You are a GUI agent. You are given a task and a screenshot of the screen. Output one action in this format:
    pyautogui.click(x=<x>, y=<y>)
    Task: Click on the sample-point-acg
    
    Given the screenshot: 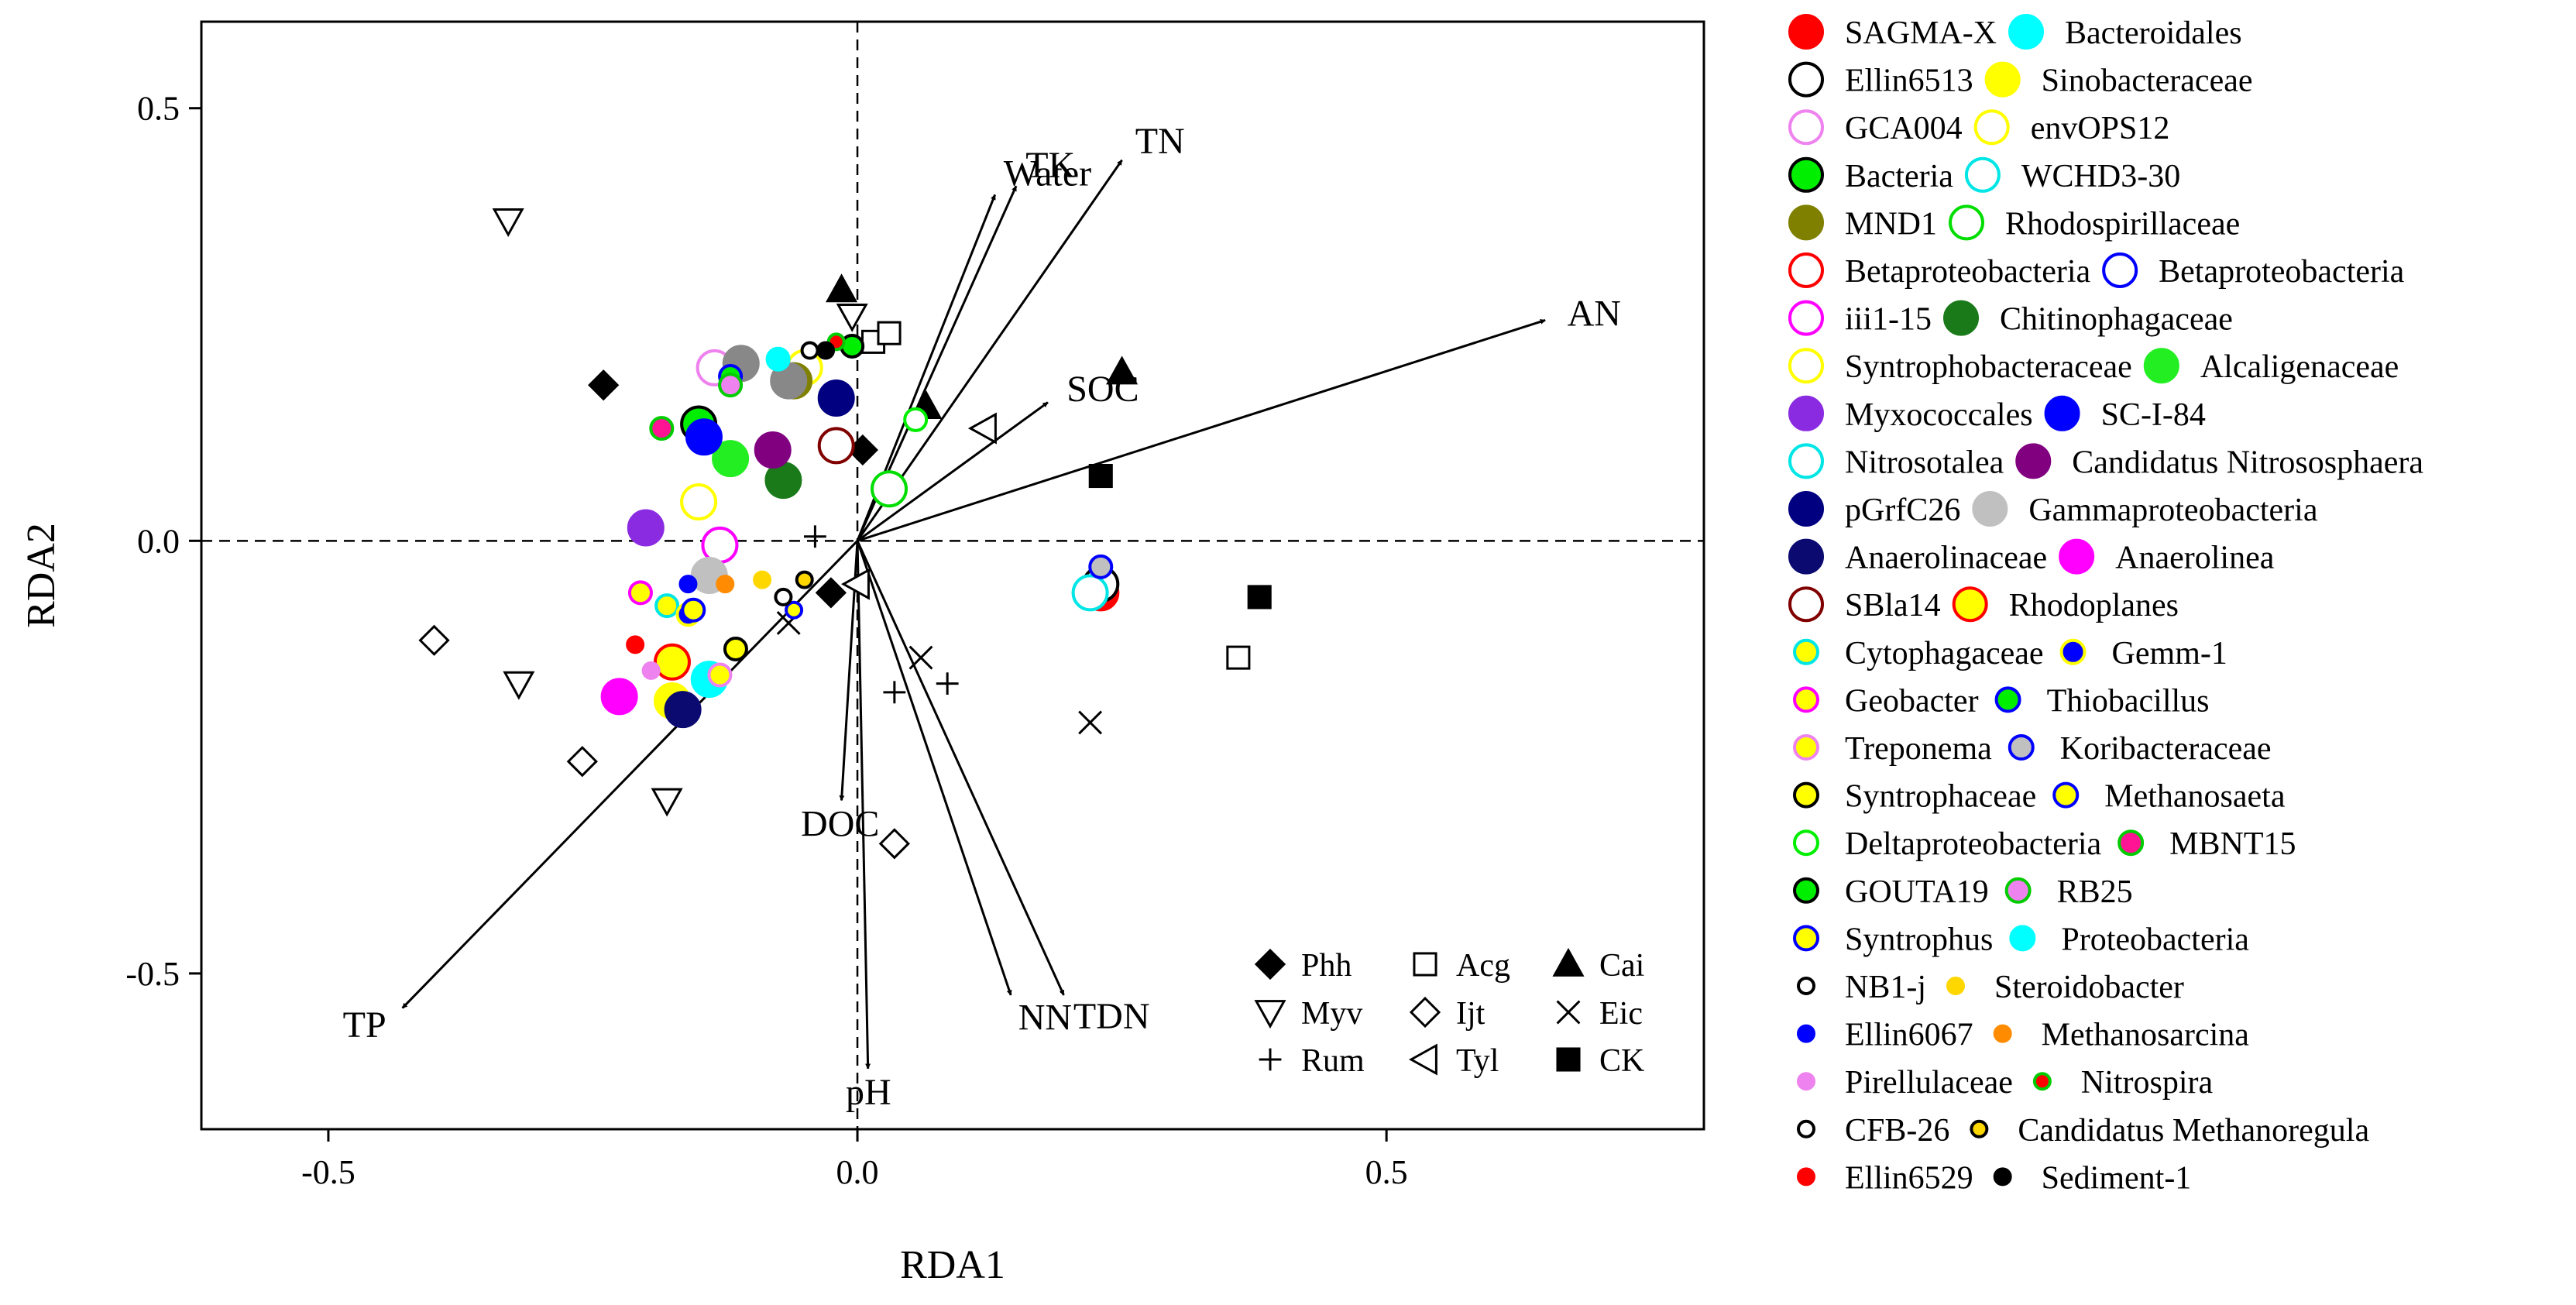 What is the action you would take?
    pyautogui.click(x=889, y=333)
    